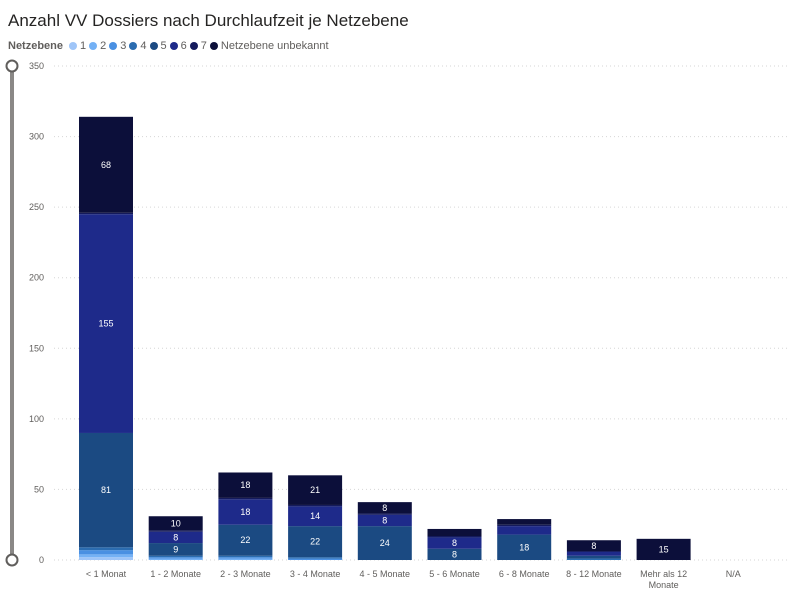 Image resolution: width=796 pixels, height=600 pixels. What do you see at coordinates (36, 66) in the screenshot?
I see `y-tick-label: 350` at bounding box center [36, 66].